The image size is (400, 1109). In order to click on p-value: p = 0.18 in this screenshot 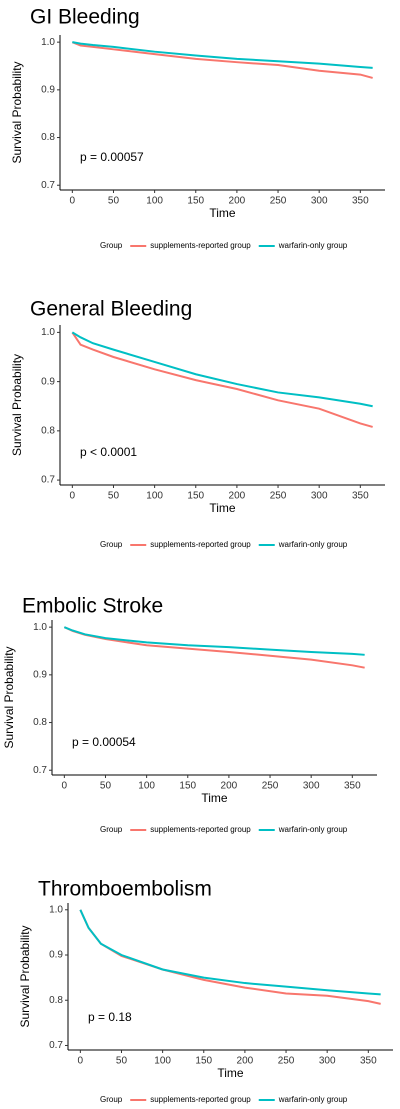, I will do `click(110, 1017)`.